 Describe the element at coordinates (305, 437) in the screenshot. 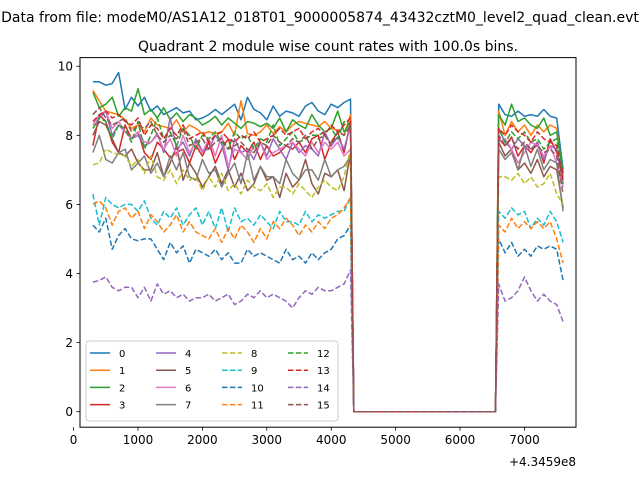

I see `x-axis: 0 1000 2000 3000 4000 5000 6000 7000` at that location.